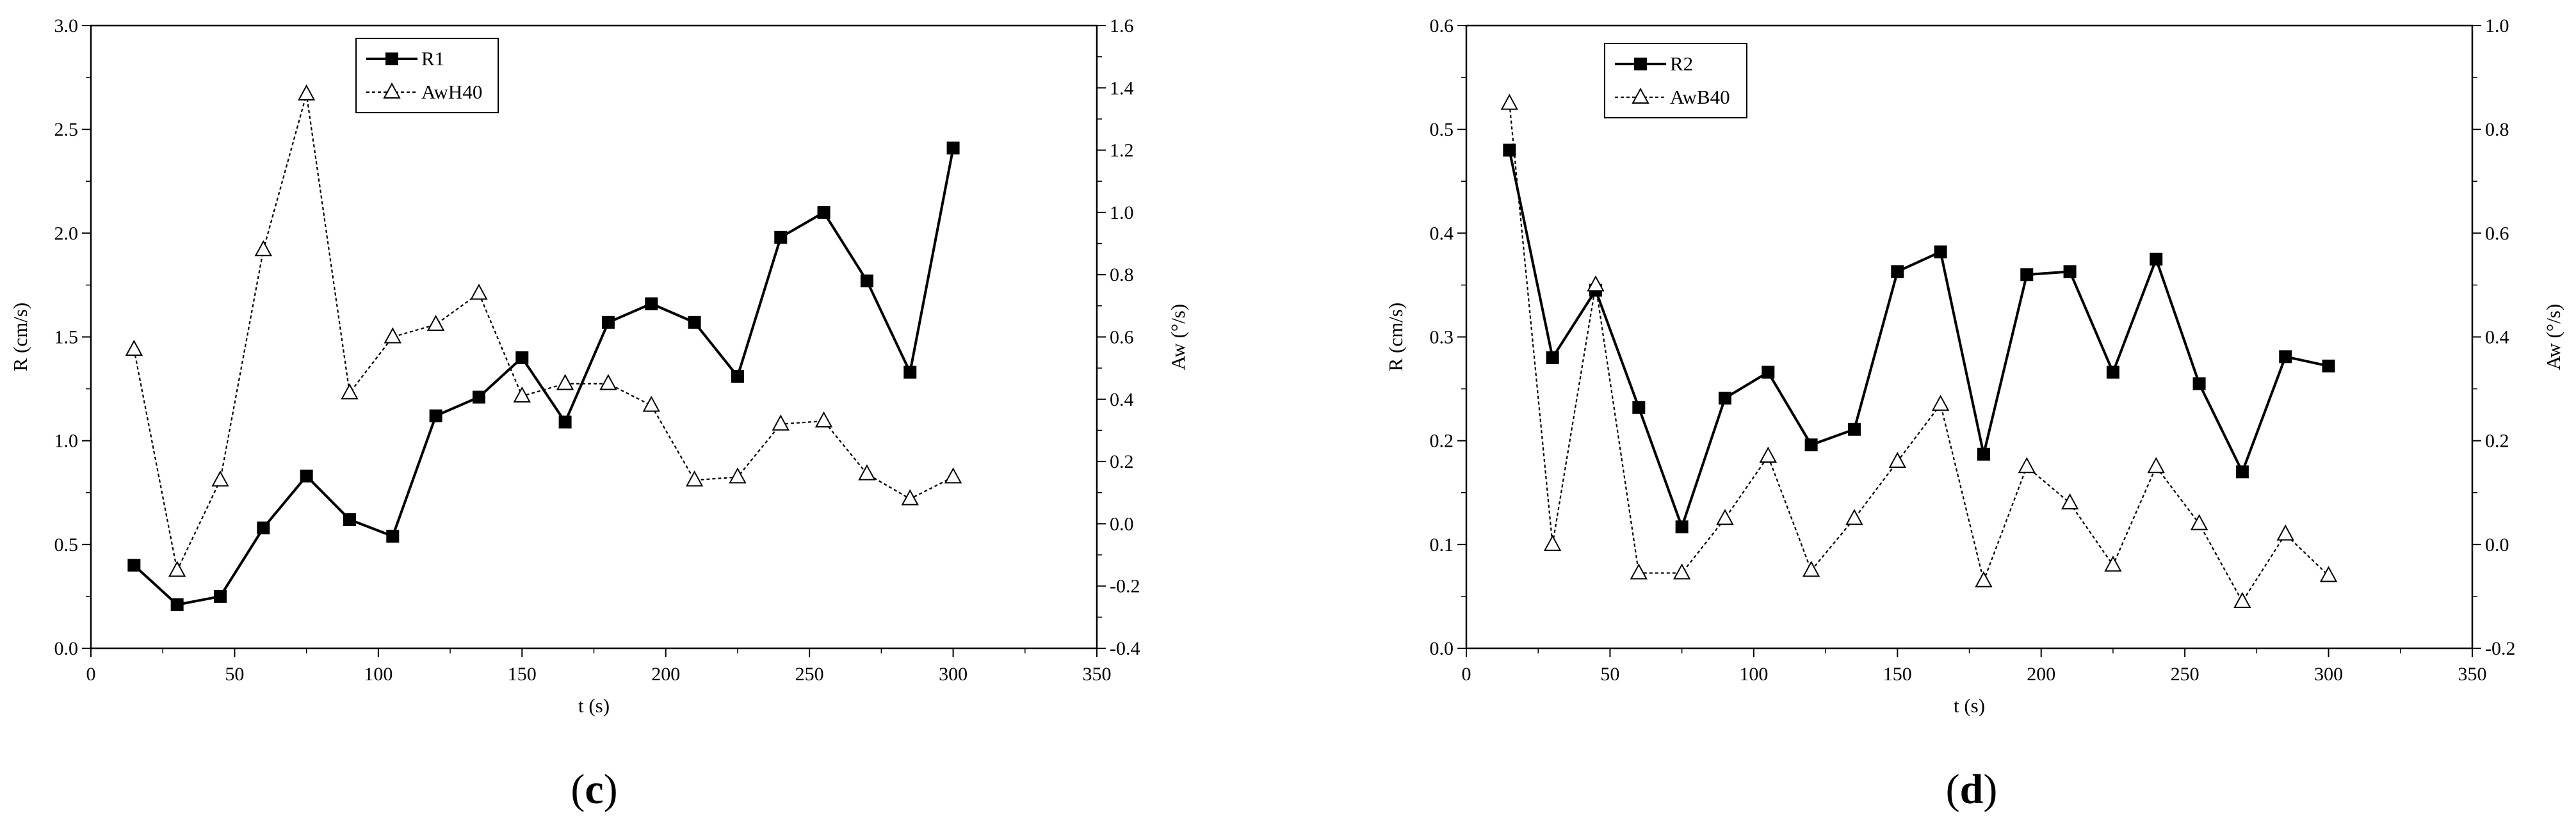  I want to click on y-axis-left: 0.0 0.1 0.2 0.3 0.4 0.5 0.6, so click(1448, 337).